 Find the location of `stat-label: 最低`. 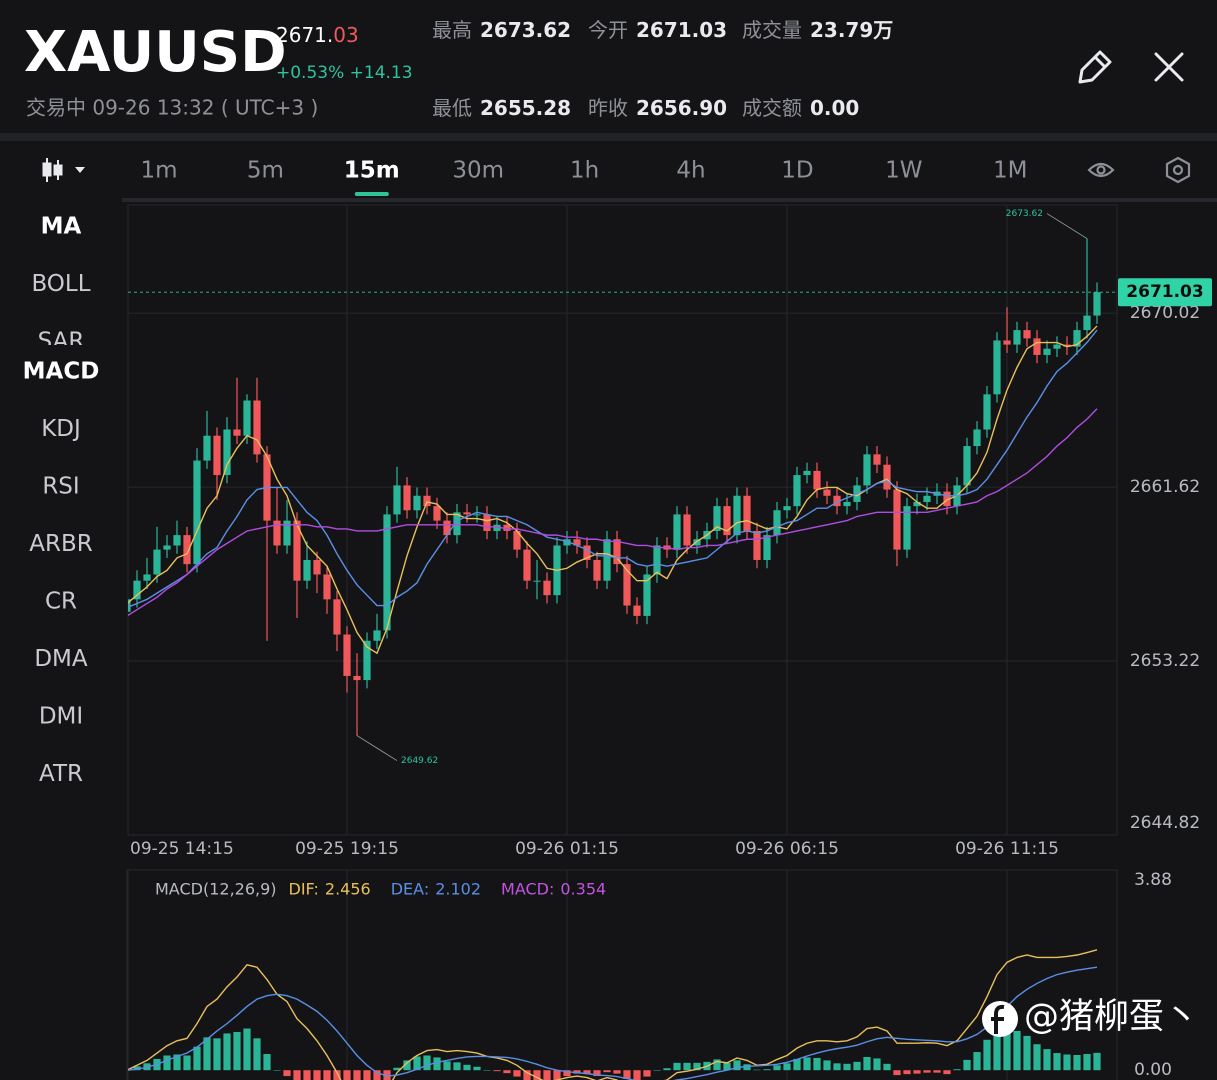

stat-label: 最低 is located at coordinates (452, 108).